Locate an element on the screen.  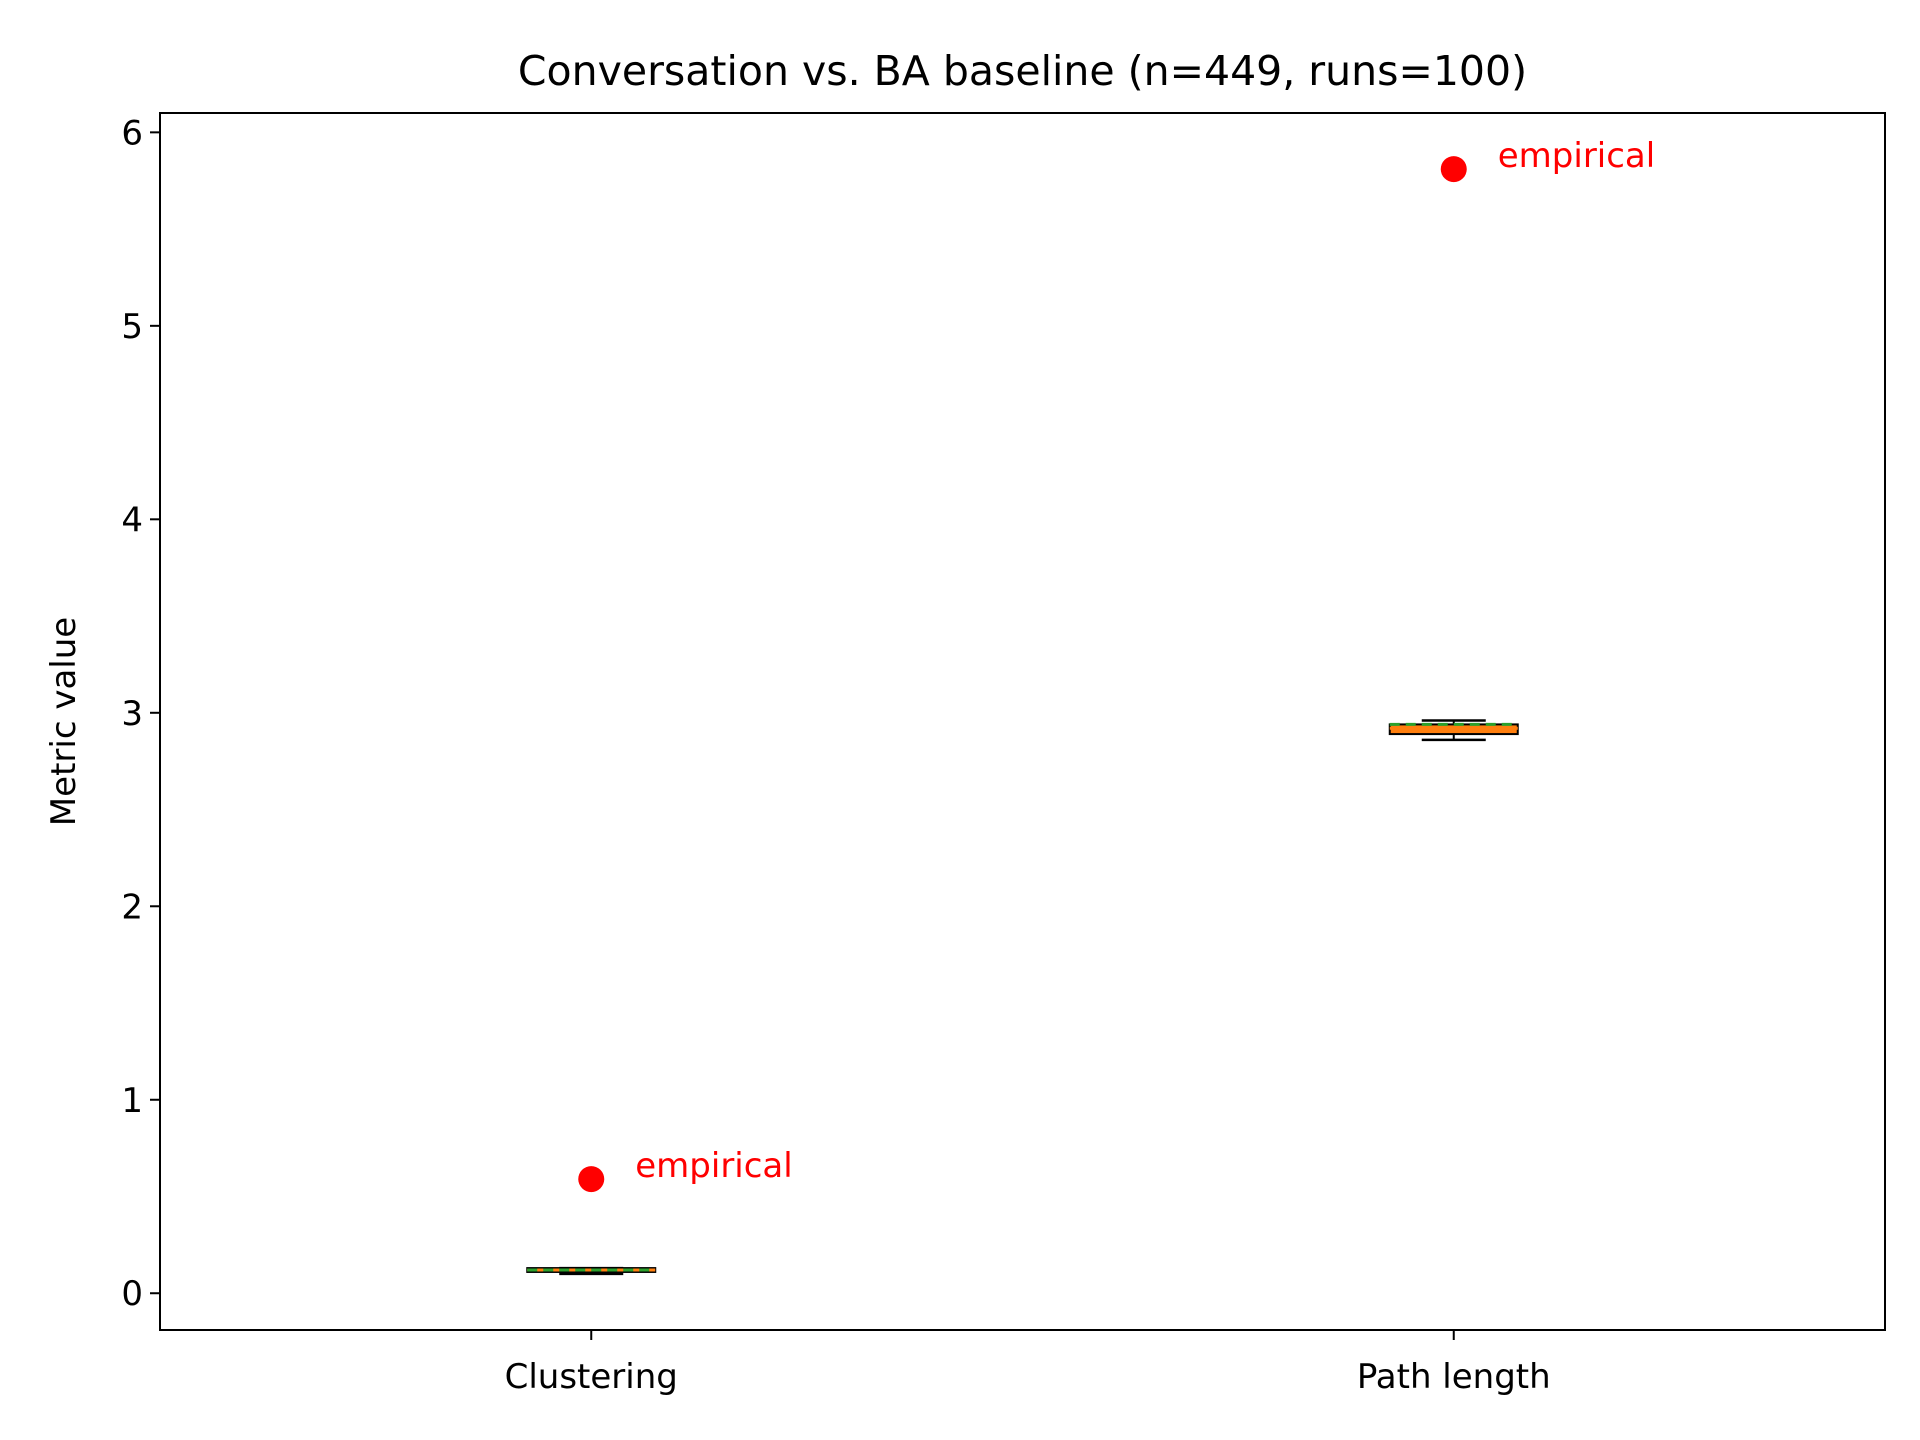
y-tick-label: 3 is located at coordinates (132, 714).